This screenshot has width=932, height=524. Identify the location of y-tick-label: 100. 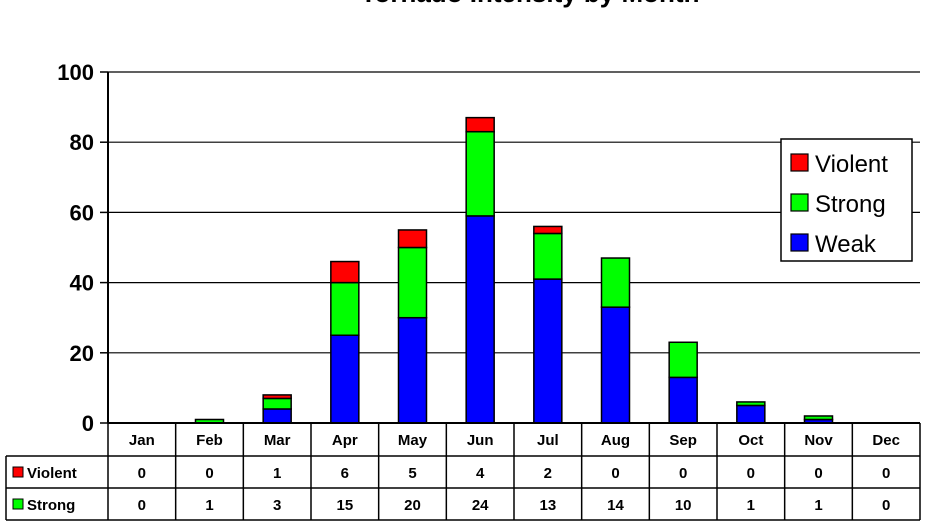
(75, 72).